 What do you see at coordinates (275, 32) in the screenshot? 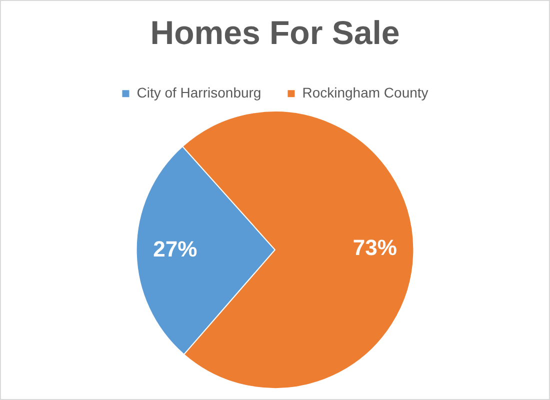
I see `chart-title: Homes For Sale` at bounding box center [275, 32].